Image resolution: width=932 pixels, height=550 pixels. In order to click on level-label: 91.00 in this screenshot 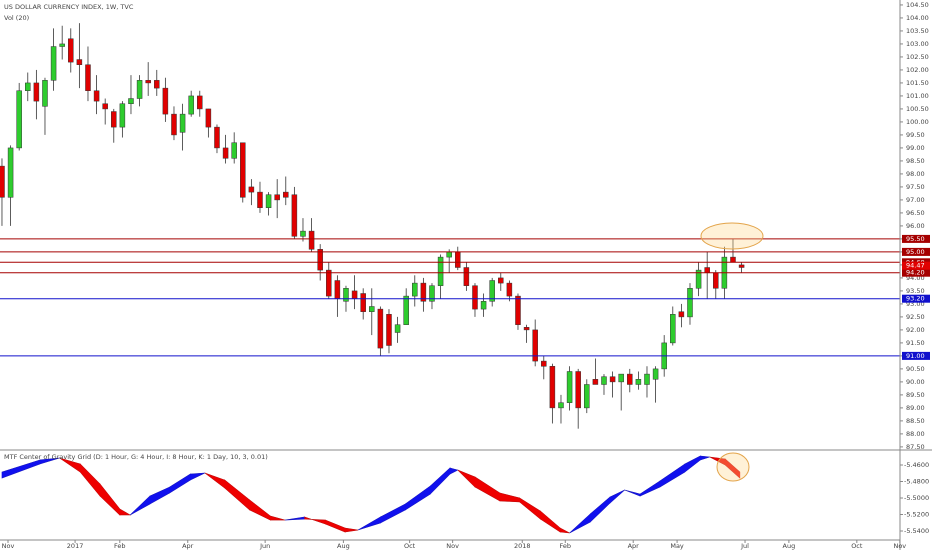, I will do `click(915, 356)`.